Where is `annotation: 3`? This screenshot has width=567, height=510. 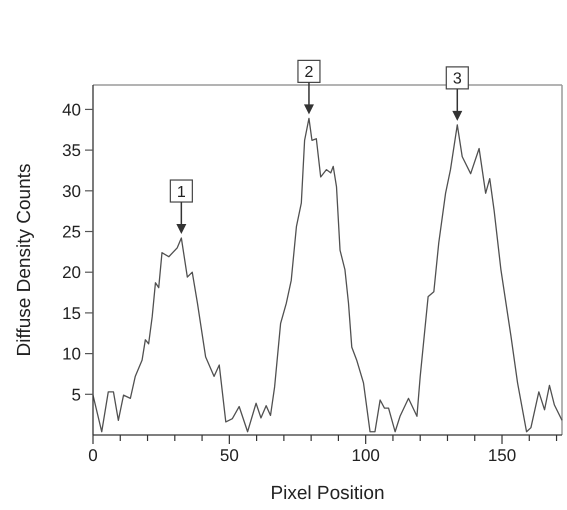
annotation: 3 is located at coordinates (457, 79).